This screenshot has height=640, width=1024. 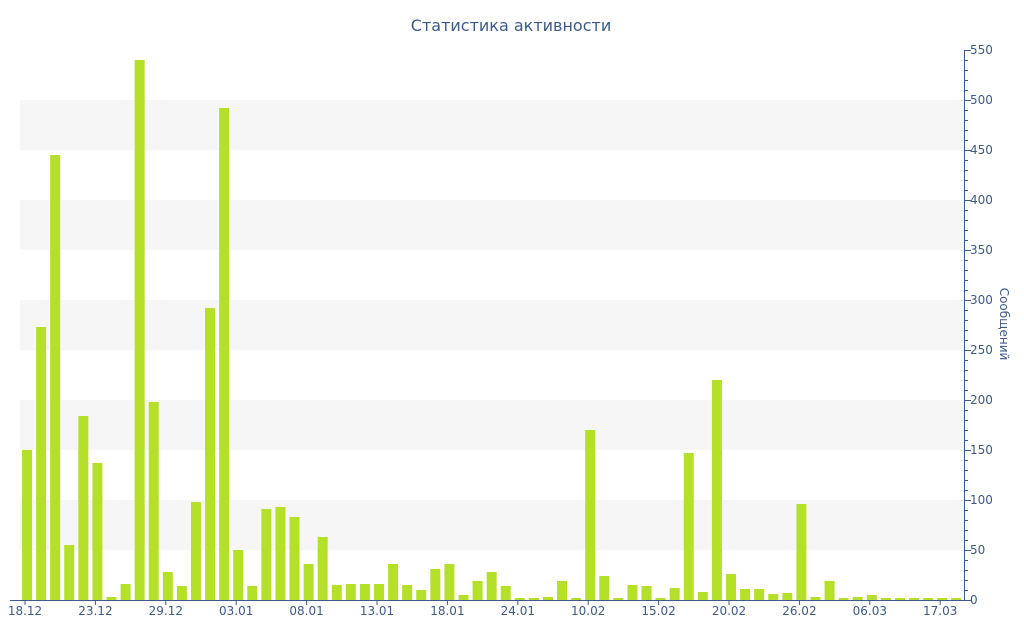 What do you see at coordinates (981, 400) in the screenshot?
I see `y-tick-label: 200` at bounding box center [981, 400].